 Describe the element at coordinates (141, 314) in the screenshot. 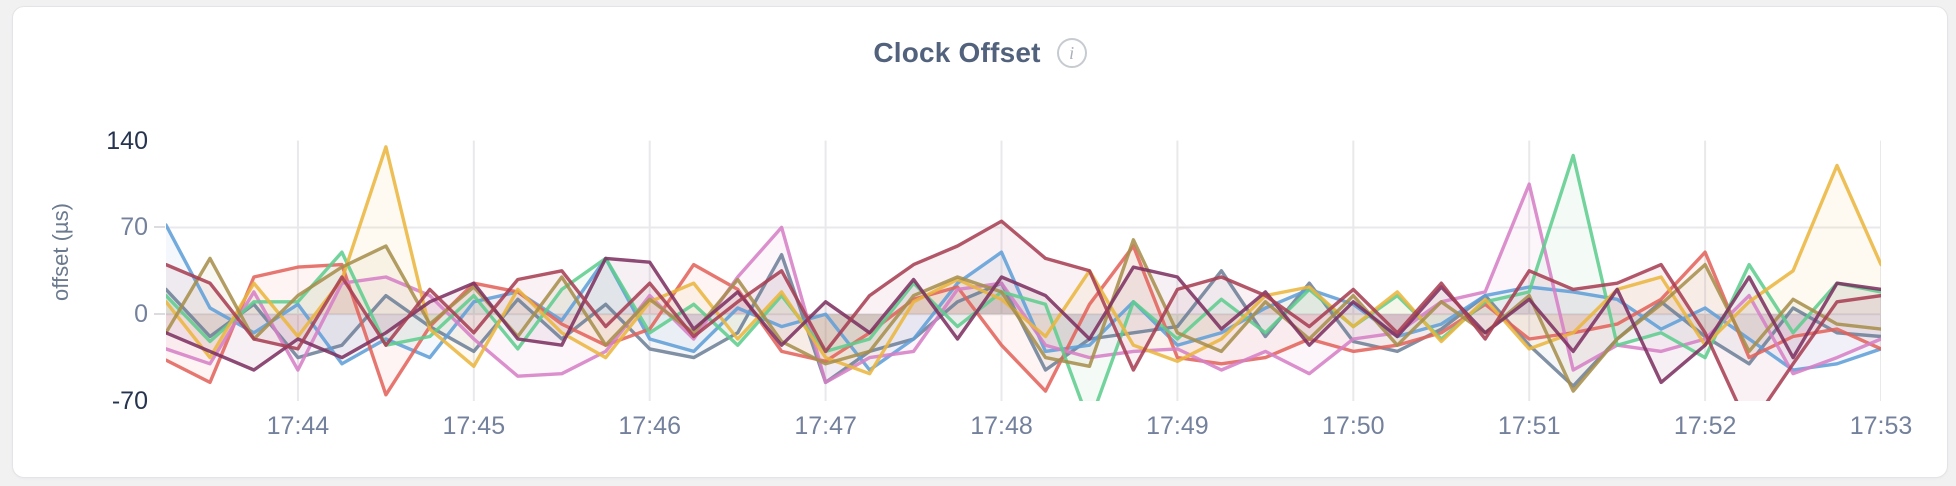

I see `y-tick-label: 0` at that location.